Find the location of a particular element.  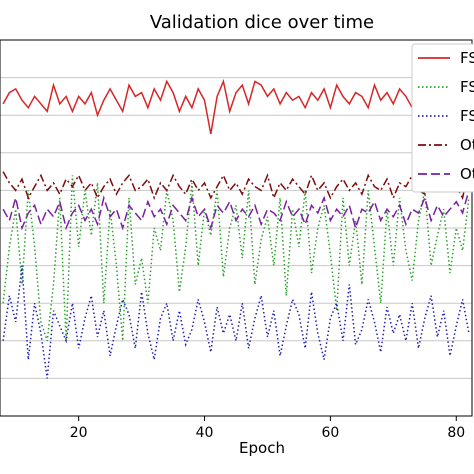

legend: FS FS FS Ot Ot is located at coordinates (442, 118).